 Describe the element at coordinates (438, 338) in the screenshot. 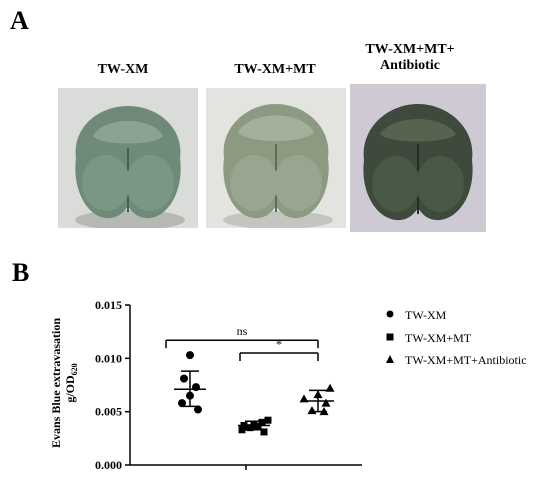

I see `legend-label: TW-XM+MT` at that location.